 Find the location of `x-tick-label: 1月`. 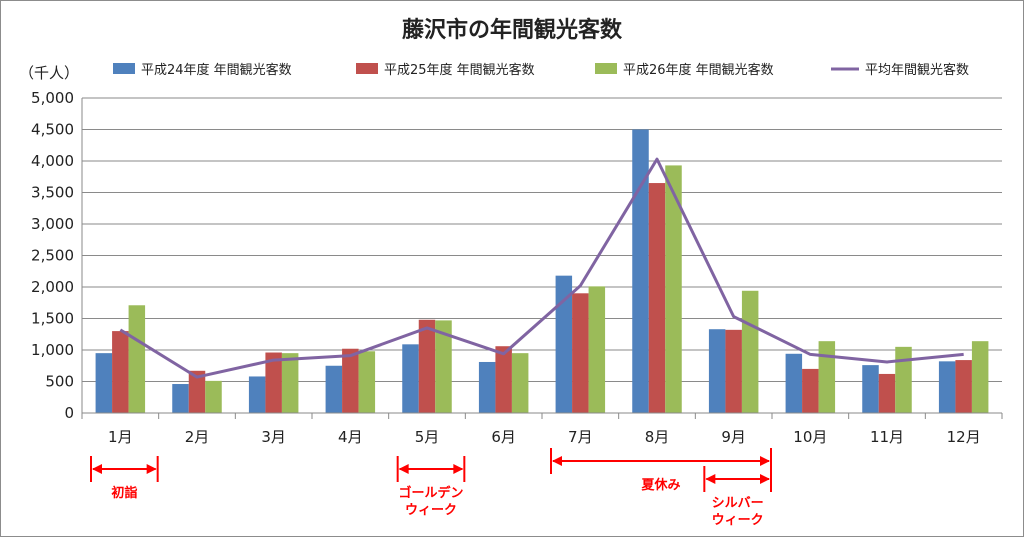

x-tick-label: 1月 is located at coordinates (120, 437).